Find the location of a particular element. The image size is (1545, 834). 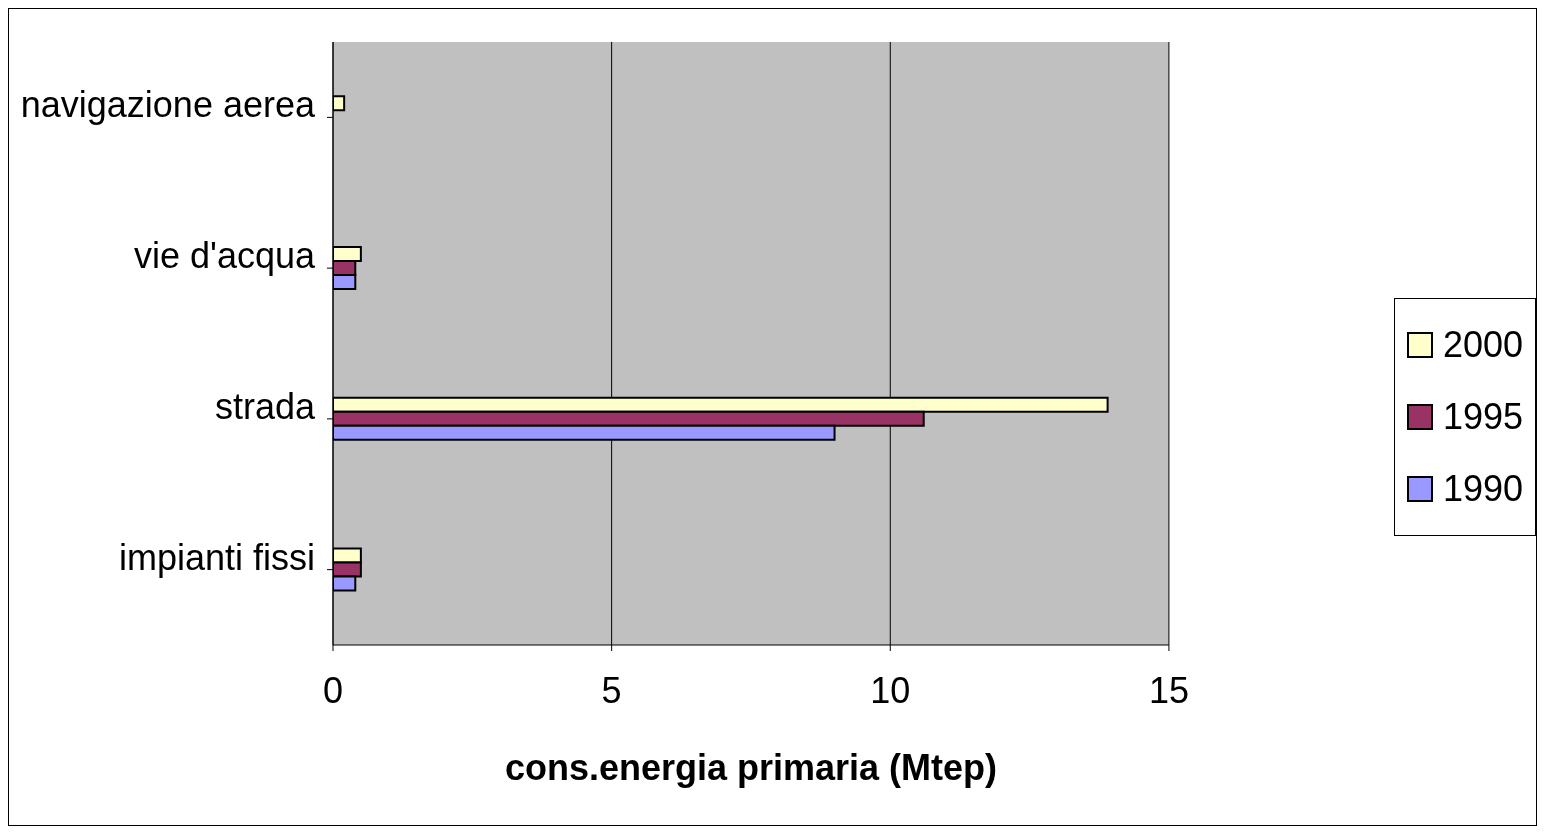

x-tick-label: 10 is located at coordinates (890, 690).